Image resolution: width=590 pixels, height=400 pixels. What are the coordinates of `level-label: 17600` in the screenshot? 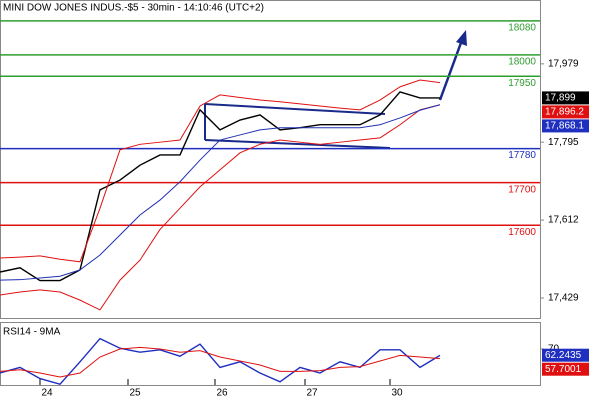 It's located at (522, 232).